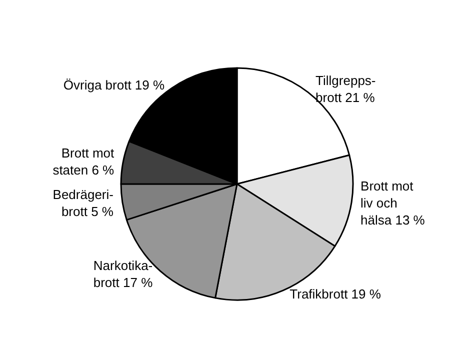  I want to click on slice-label: Brott mot staten 6 %, so click(83, 162).